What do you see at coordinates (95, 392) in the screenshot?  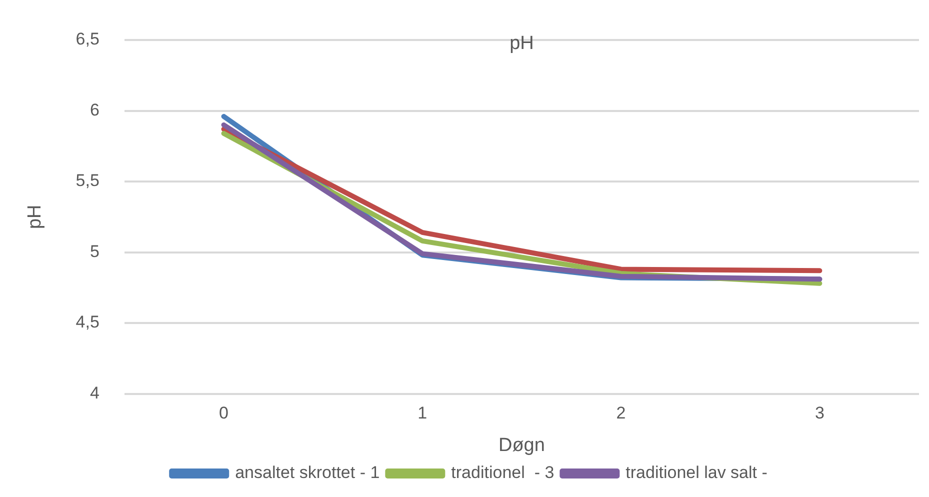 I see `y-tick-label: 4` at bounding box center [95, 392].